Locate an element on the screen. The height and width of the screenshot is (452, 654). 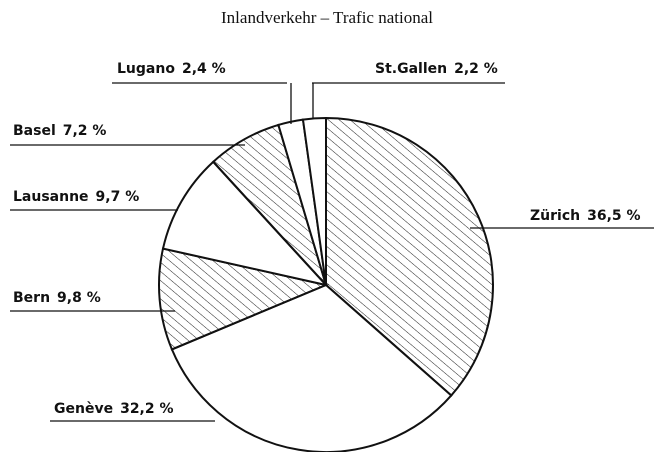
value-label: 7,2 % is located at coordinates (85, 131).